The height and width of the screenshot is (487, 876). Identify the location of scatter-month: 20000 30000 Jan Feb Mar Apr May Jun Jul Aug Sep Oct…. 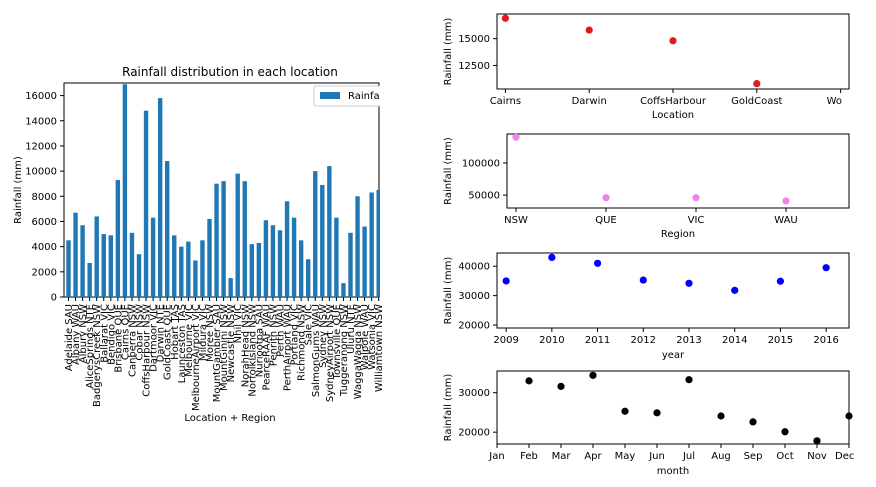
(648, 423).